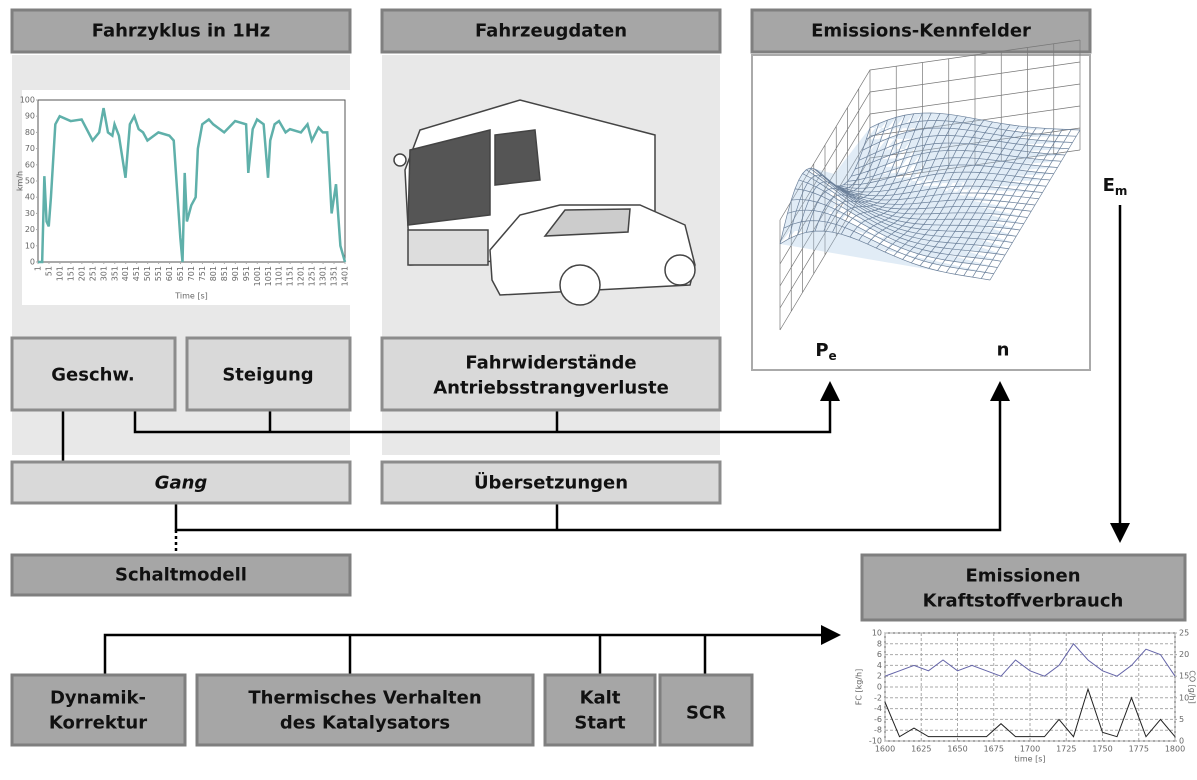  Describe the element at coordinates (921, 749) in the screenshot. I see `x-tick-label: 1625` at that location.